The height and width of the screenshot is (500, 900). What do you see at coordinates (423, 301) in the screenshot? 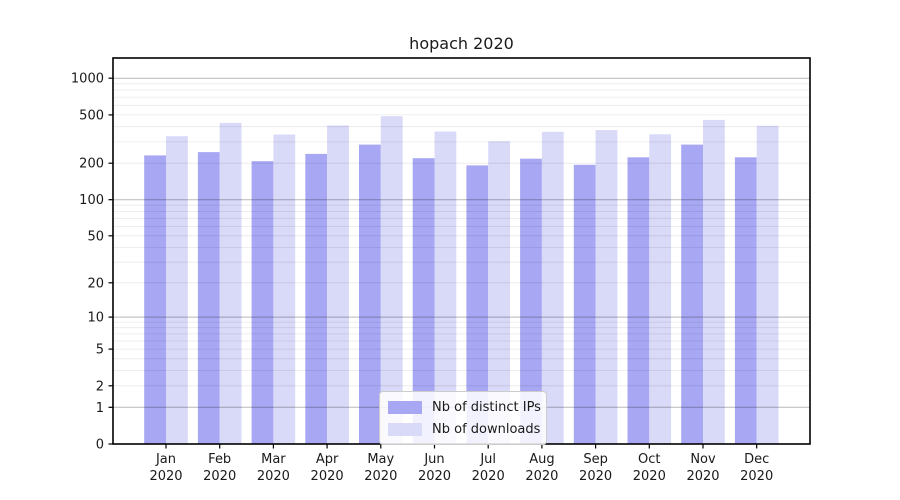
I see `bar-distinct-ips-jun` at bounding box center [423, 301].